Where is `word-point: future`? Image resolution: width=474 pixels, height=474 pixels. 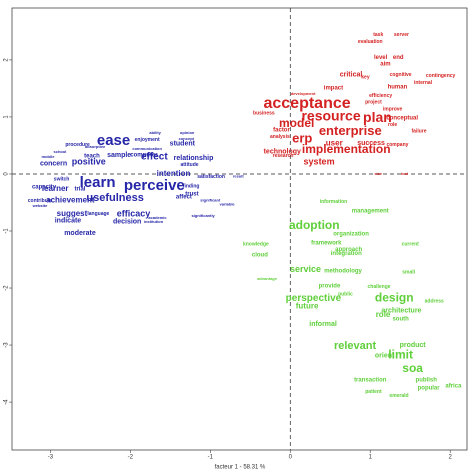 word-point: future is located at coordinates (307, 305).